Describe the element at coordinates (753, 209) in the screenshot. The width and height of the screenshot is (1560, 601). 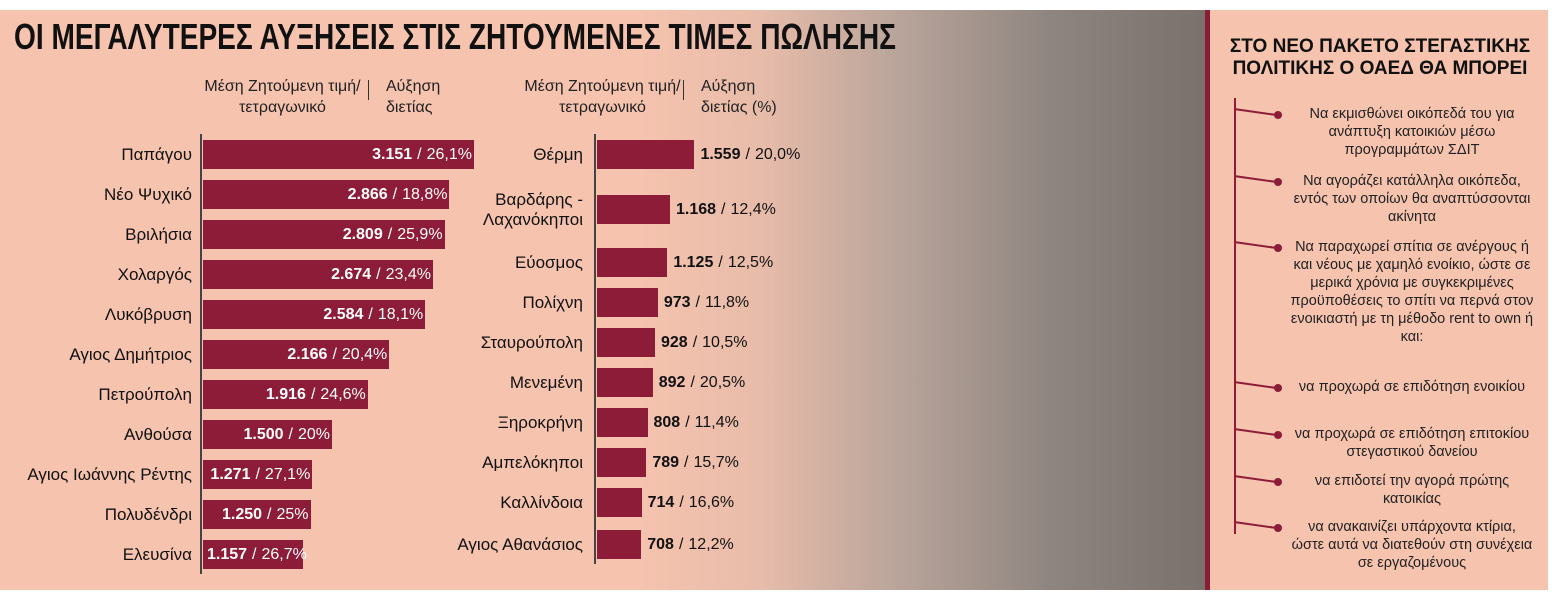
I see `growth-label: 12,4%` at that location.